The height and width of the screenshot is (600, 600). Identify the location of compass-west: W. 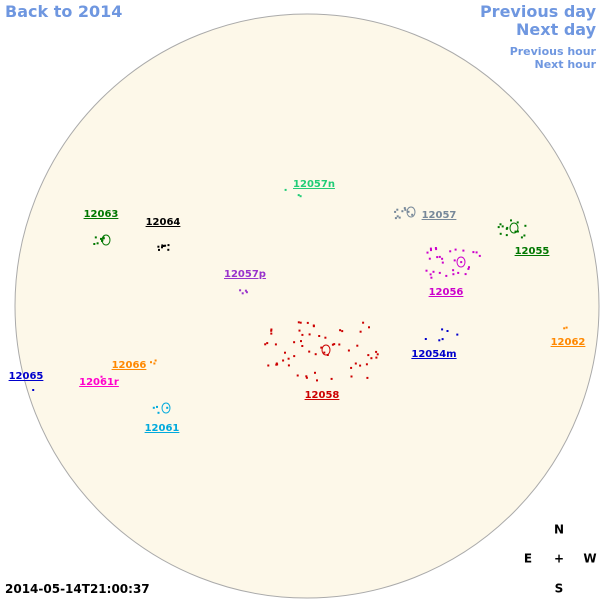
(589, 559).